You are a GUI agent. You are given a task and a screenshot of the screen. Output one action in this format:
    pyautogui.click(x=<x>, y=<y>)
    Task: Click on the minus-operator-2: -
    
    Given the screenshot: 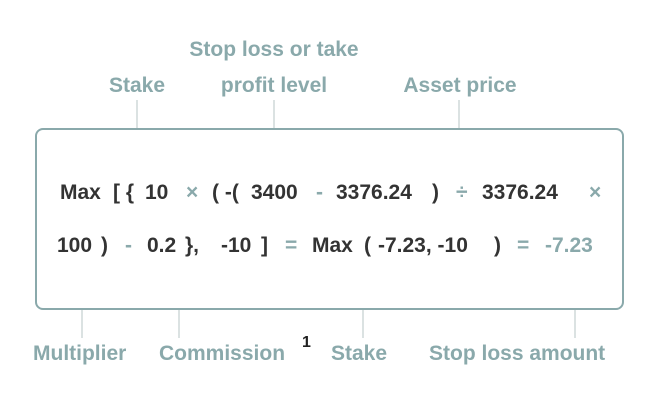 What is the action you would take?
    pyautogui.click(x=128, y=245)
    